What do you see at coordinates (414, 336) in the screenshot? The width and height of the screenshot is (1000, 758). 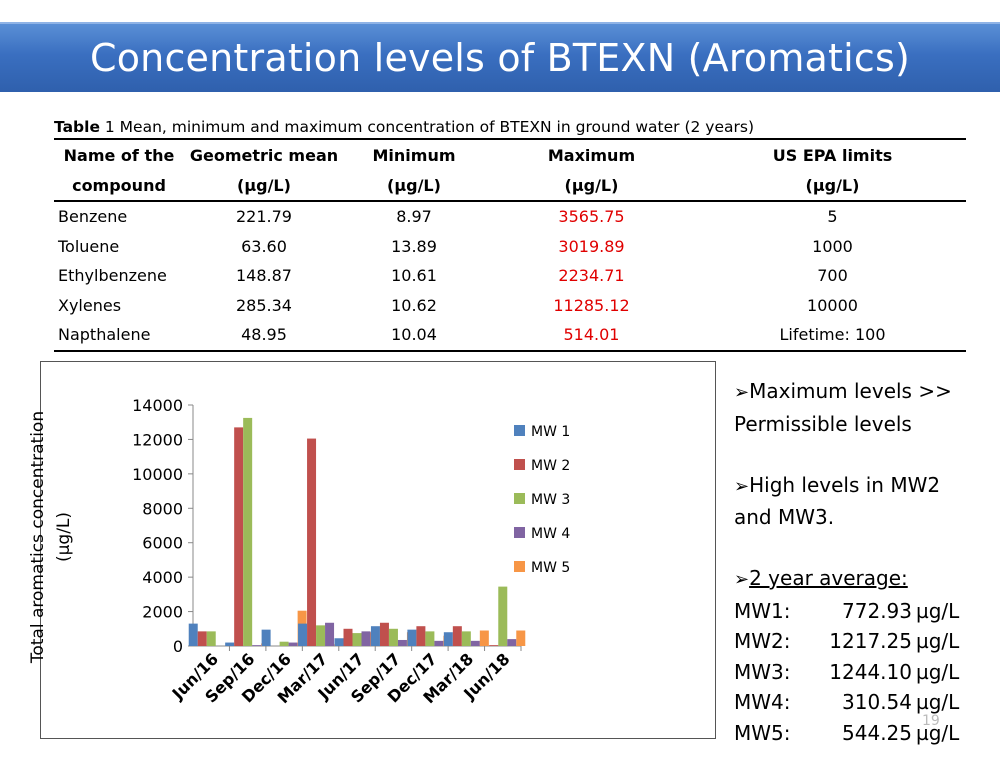 I see `cell-min: 10.04` at bounding box center [414, 336].